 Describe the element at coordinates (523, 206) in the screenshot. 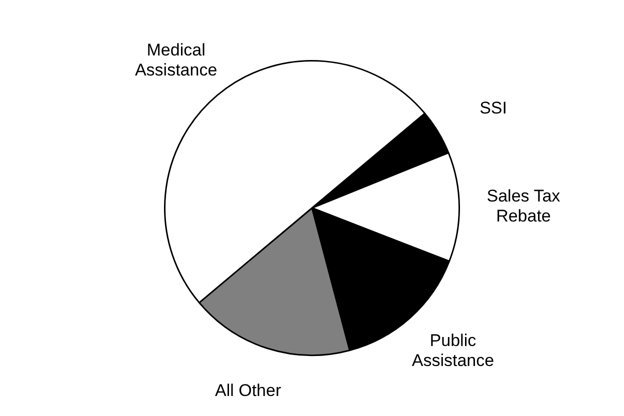

I see `slice-label: Sales Tax Rebate` at that location.